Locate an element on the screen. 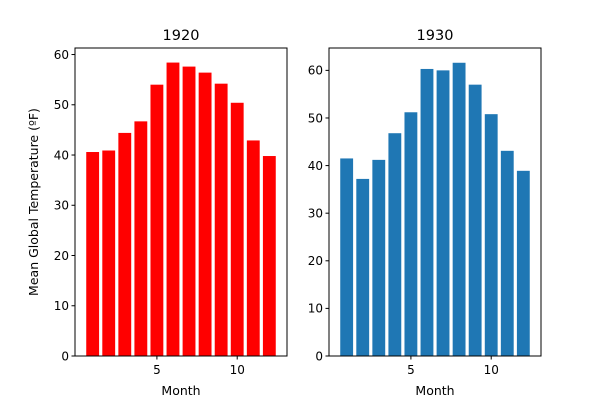 Image resolution: width=600 pixels, height=400 pixels. chart-1-y-tick-label: 20 is located at coordinates (315, 261).